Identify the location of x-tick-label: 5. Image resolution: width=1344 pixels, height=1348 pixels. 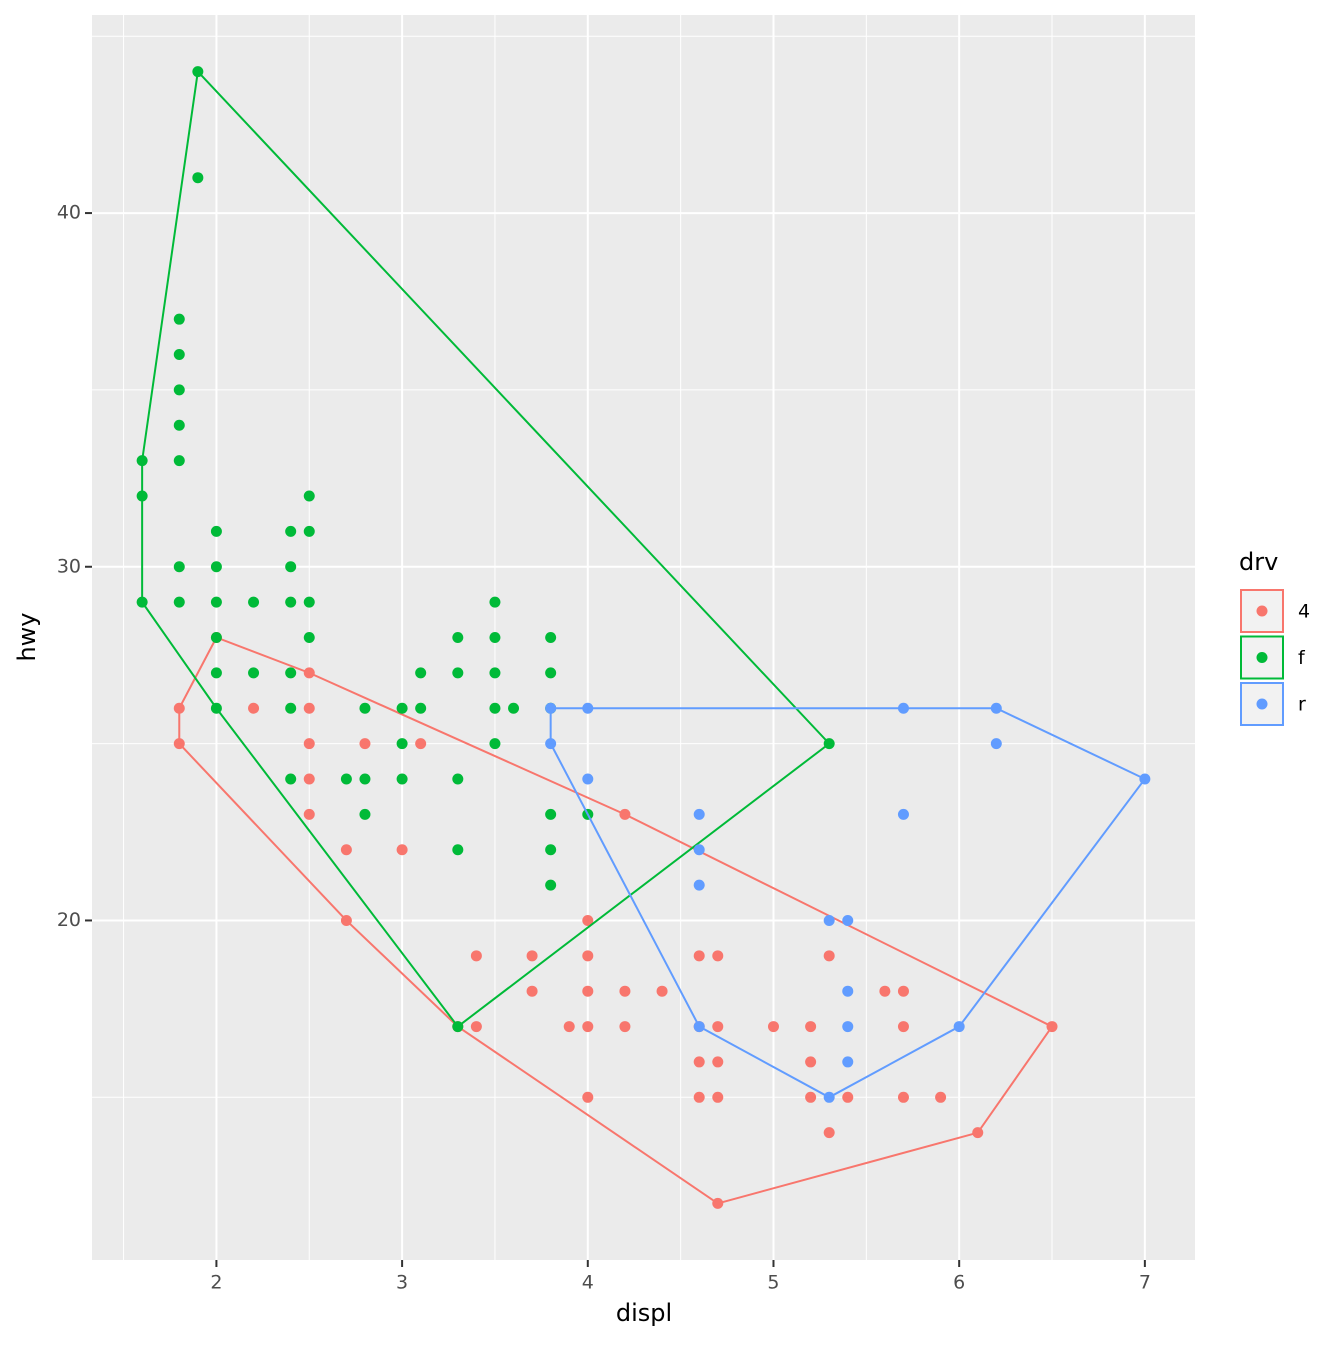
(773, 1283).